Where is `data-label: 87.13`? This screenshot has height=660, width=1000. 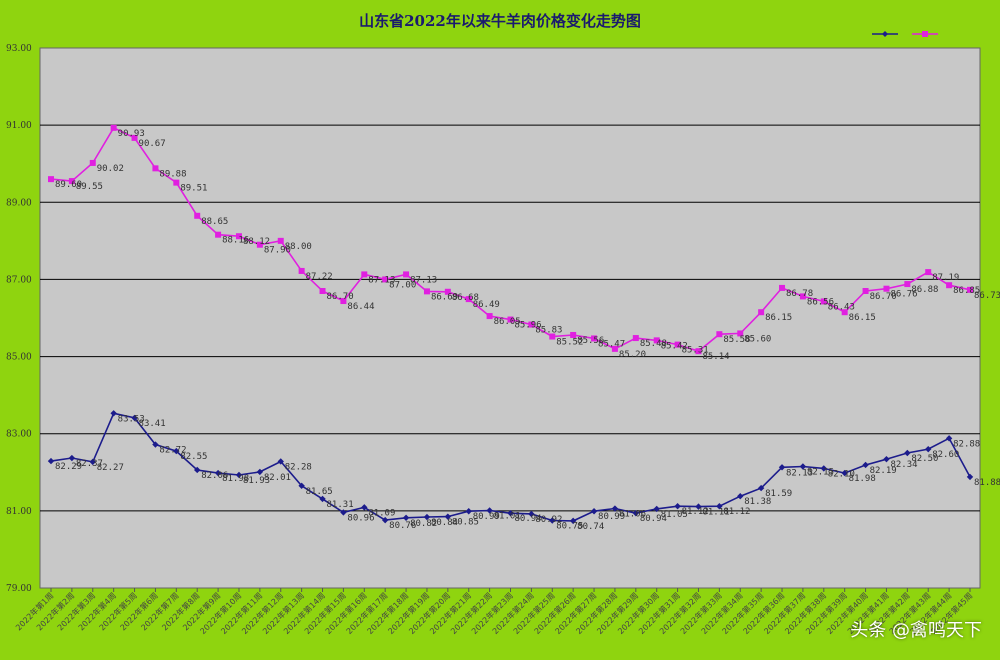 data-label: 87.13 is located at coordinates (423, 280).